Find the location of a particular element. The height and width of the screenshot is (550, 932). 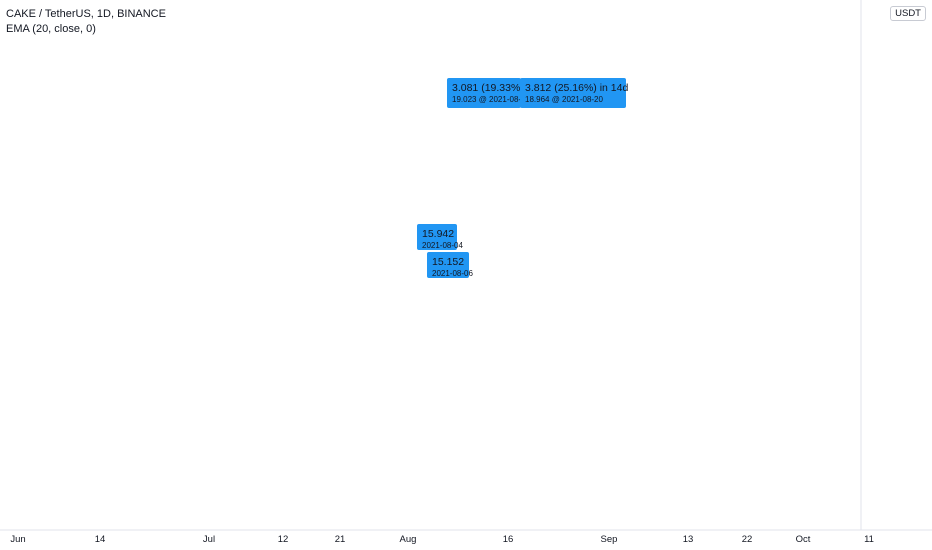

callout-date-a2: 18.964 @ 2021-08-20 is located at coordinates (564, 99).